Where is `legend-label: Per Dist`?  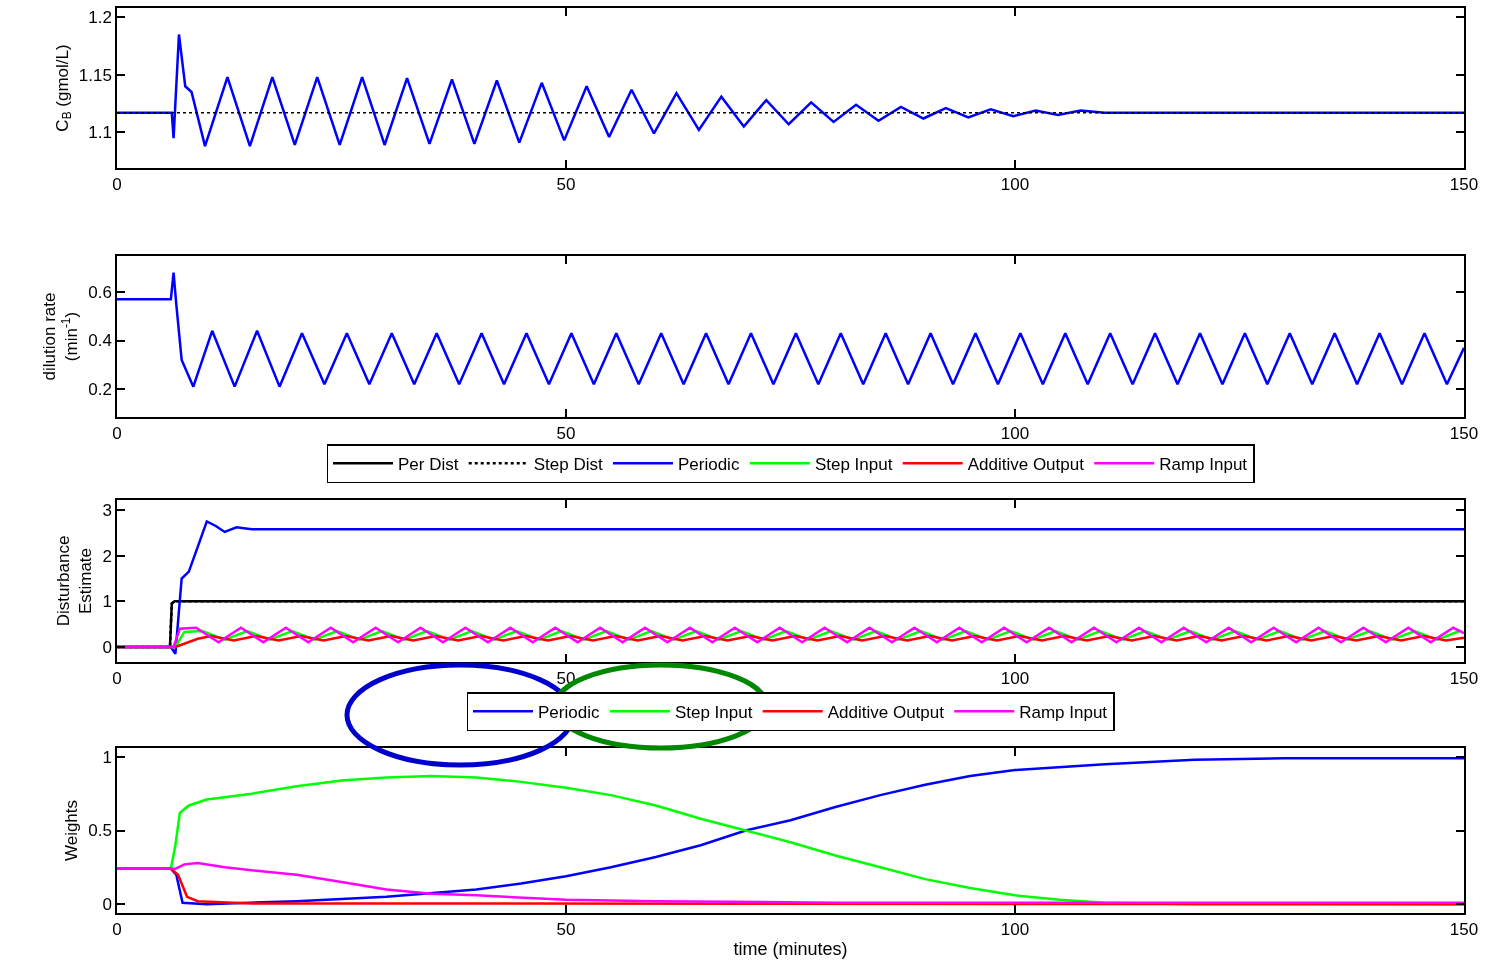
legend-label: Per Dist is located at coordinates (428, 464).